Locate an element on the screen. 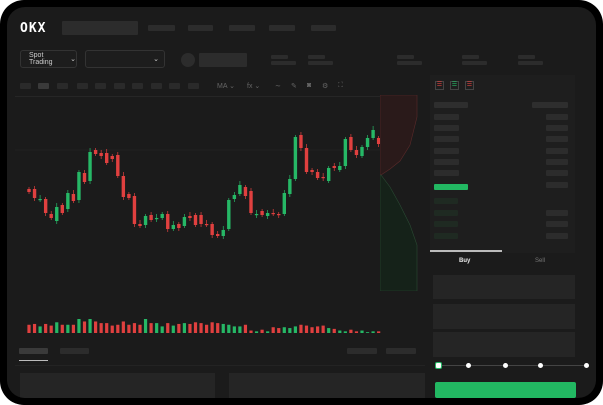  indicator-ma-button: MA ⌄ is located at coordinates (226, 86).